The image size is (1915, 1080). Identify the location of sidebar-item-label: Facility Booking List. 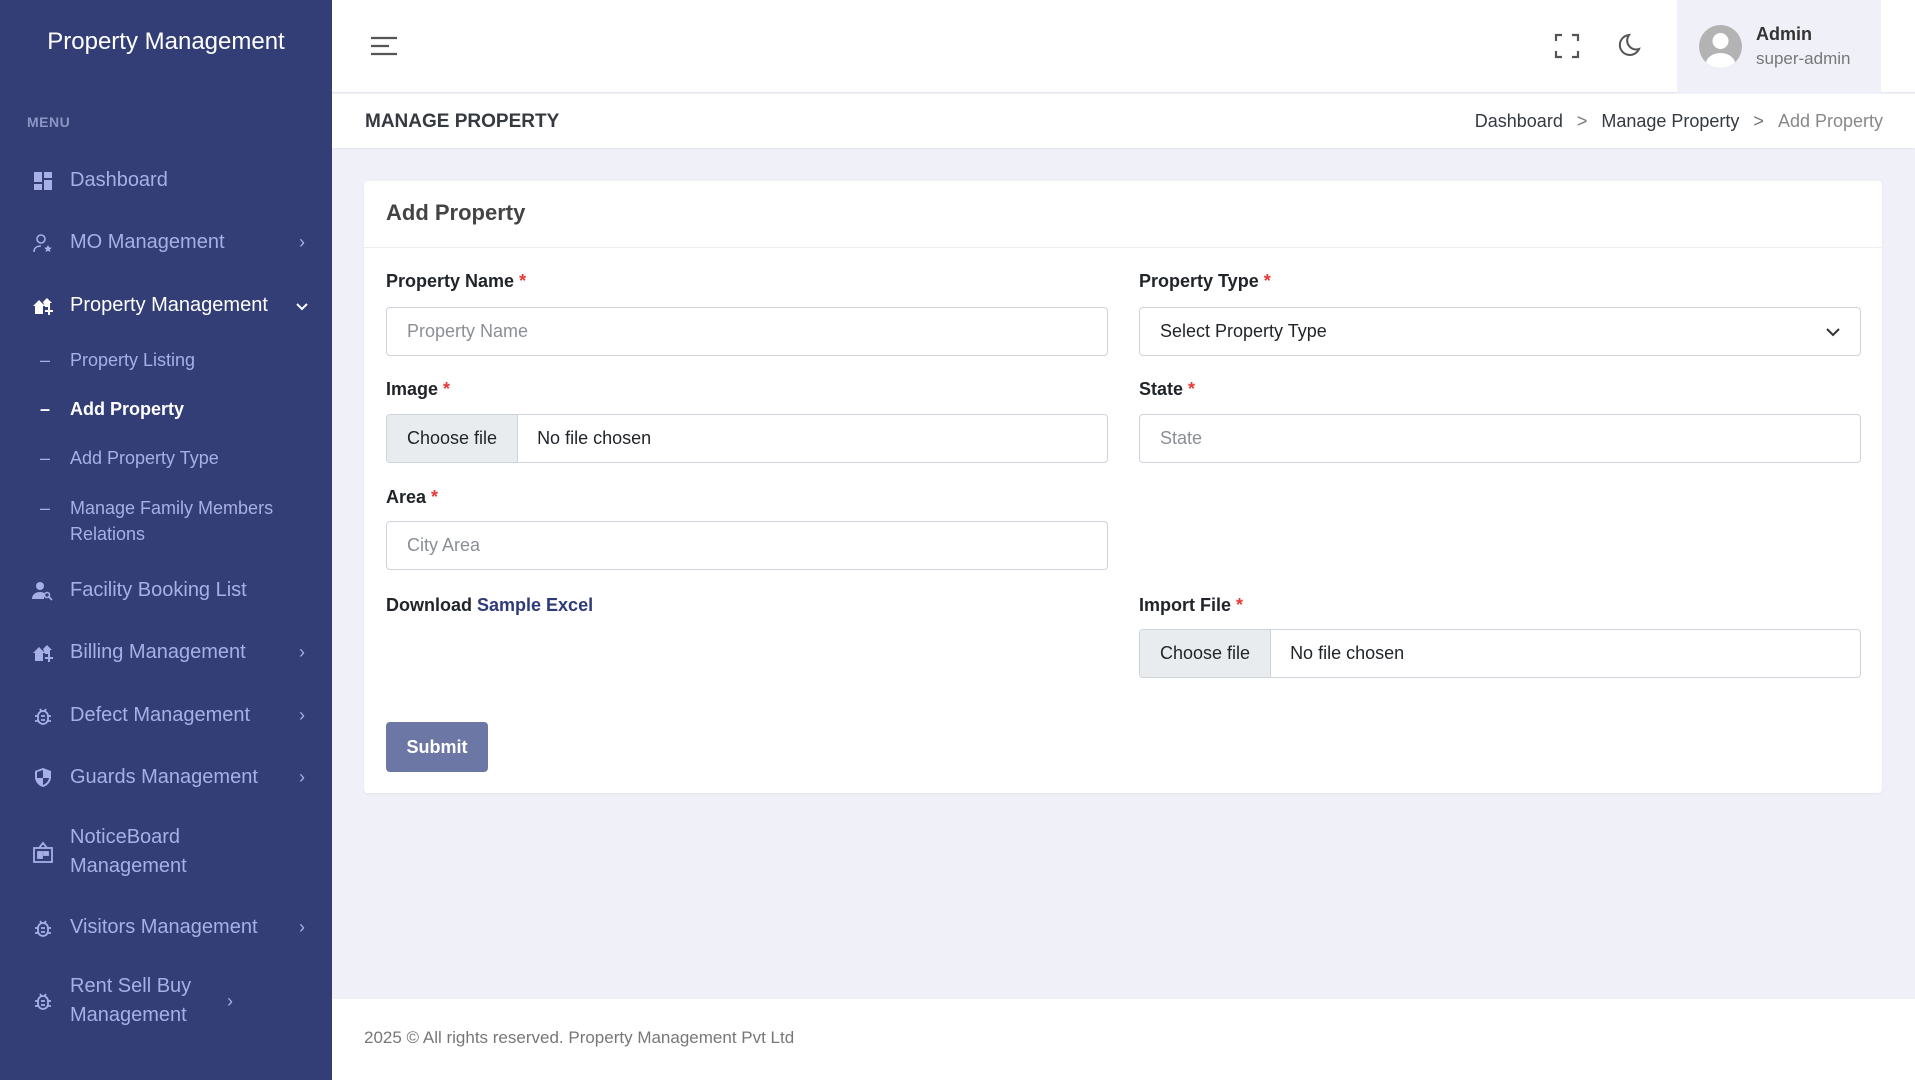
(158, 590).